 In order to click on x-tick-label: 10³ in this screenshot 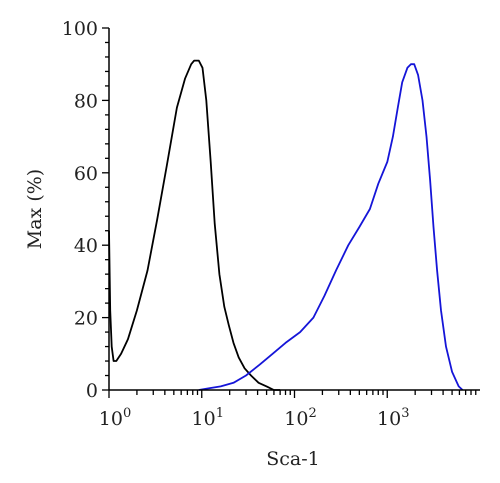, I will do `click(393, 418)`.